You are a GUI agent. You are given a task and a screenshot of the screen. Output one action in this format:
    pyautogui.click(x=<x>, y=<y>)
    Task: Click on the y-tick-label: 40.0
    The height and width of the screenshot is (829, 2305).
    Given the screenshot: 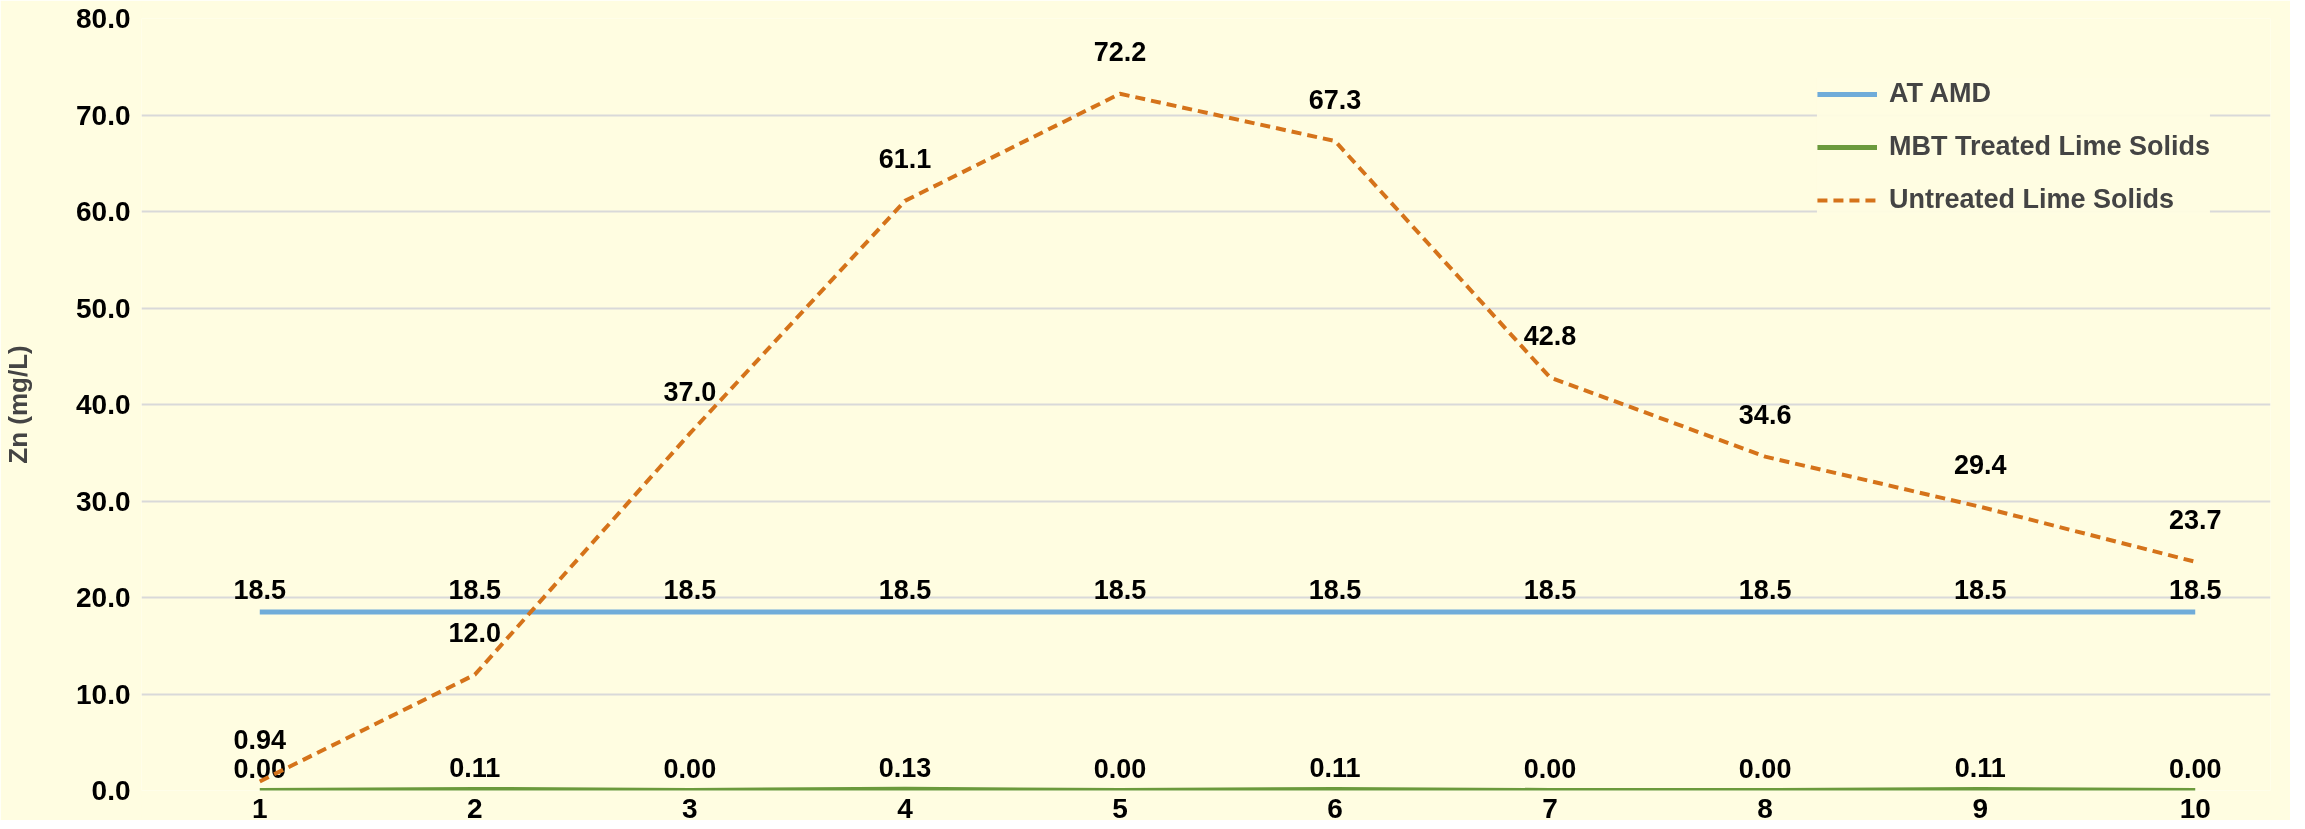 What is the action you would take?
    pyautogui.click(x=103, y=404)
    